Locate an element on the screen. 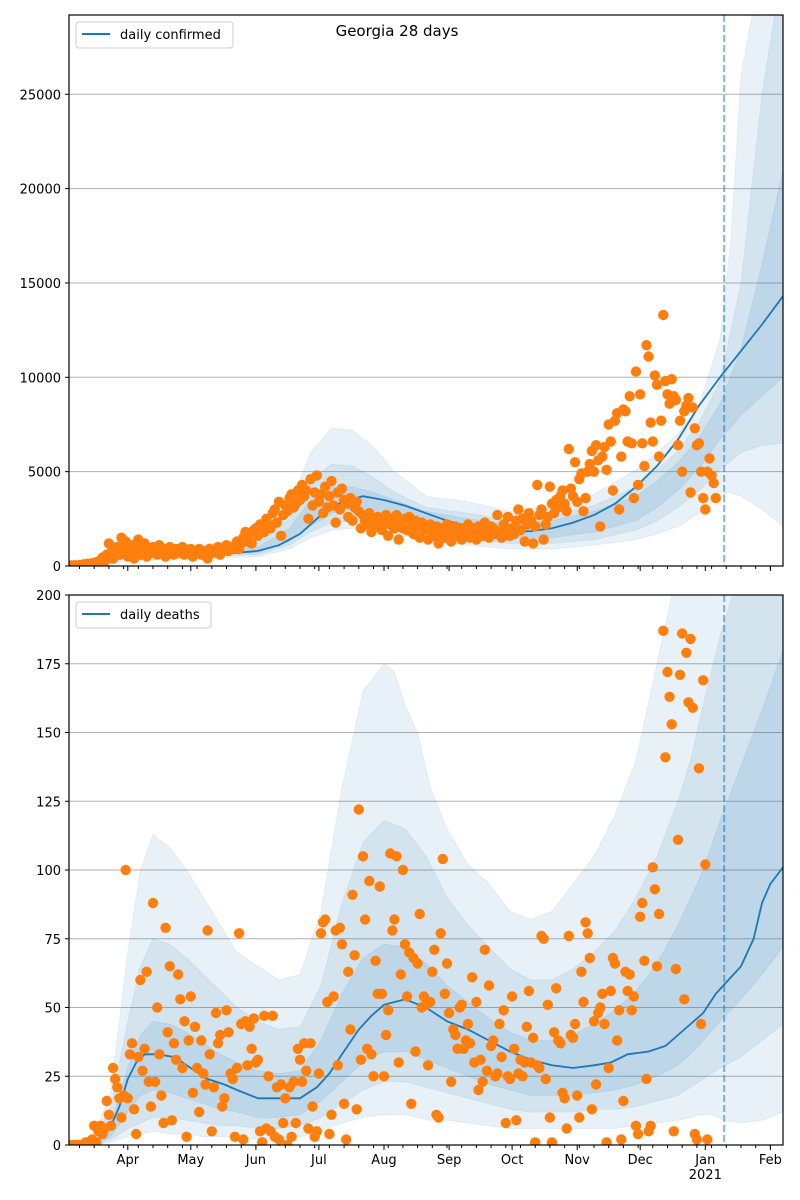  x-tick-label: Jun is located at coordinates (255, 1160).